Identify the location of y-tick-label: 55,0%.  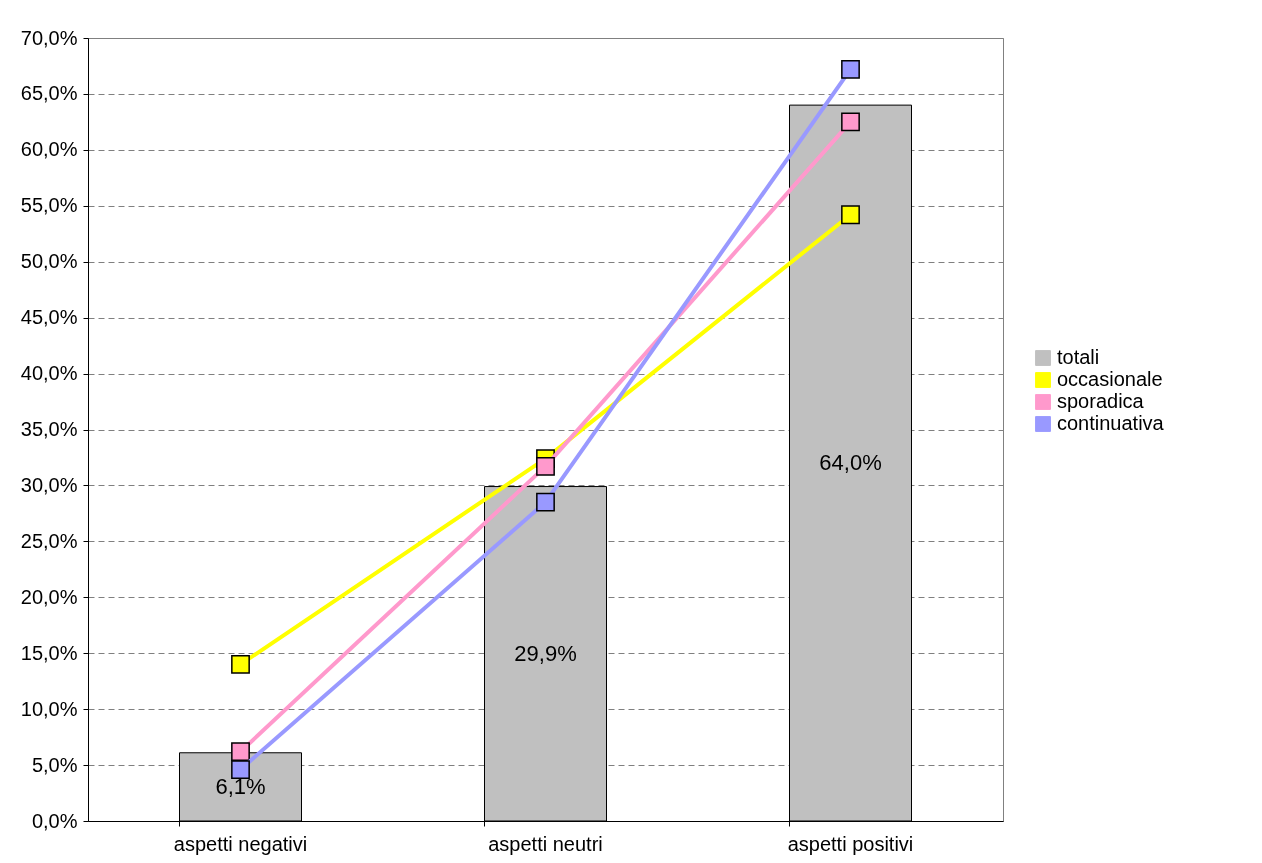
(49, 205).